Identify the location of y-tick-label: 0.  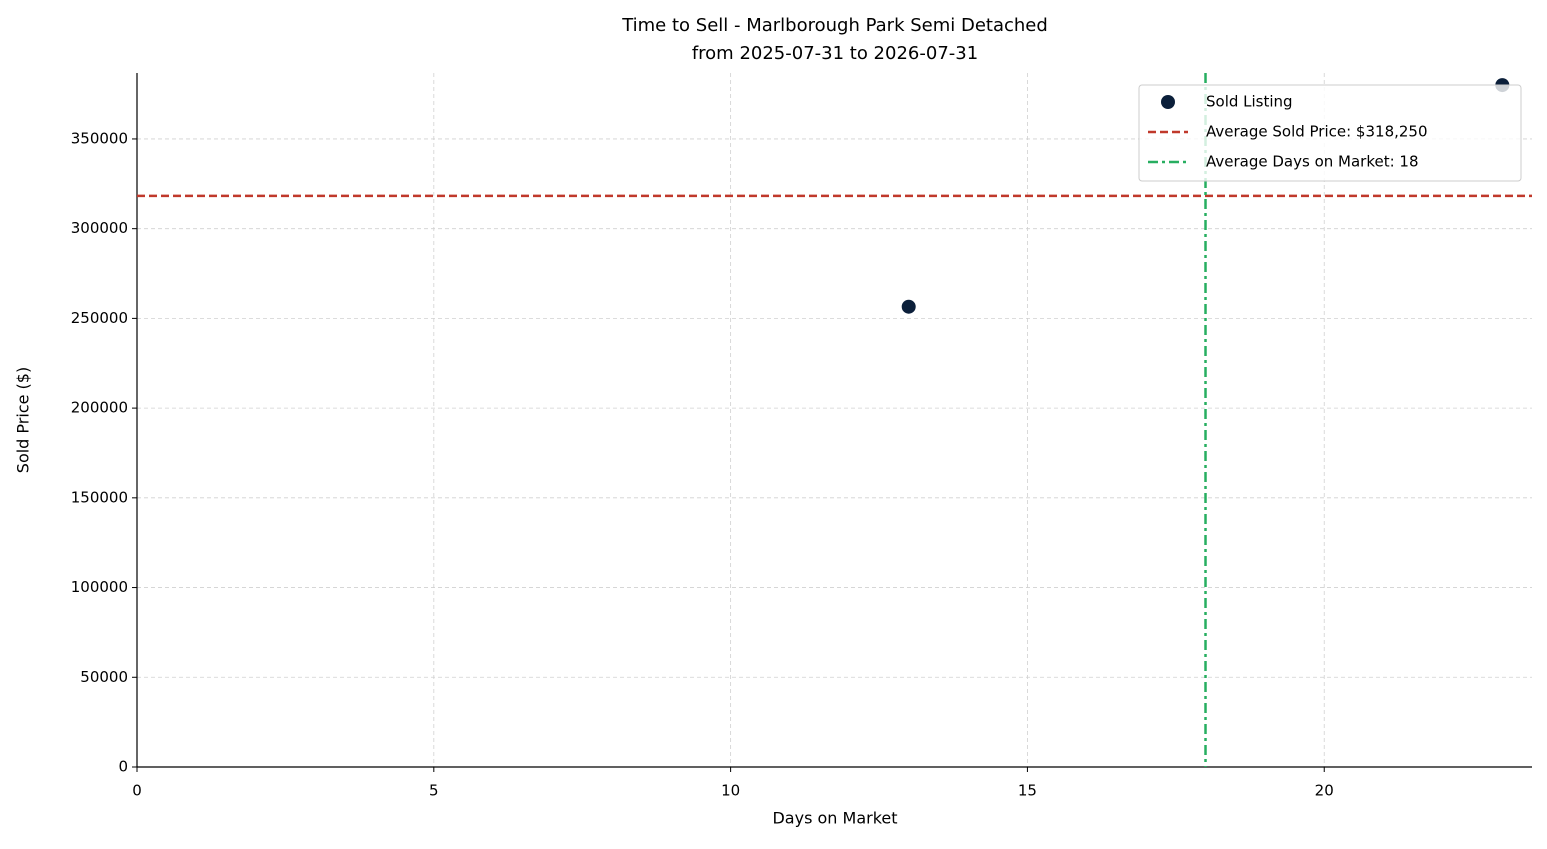
(123, 767).